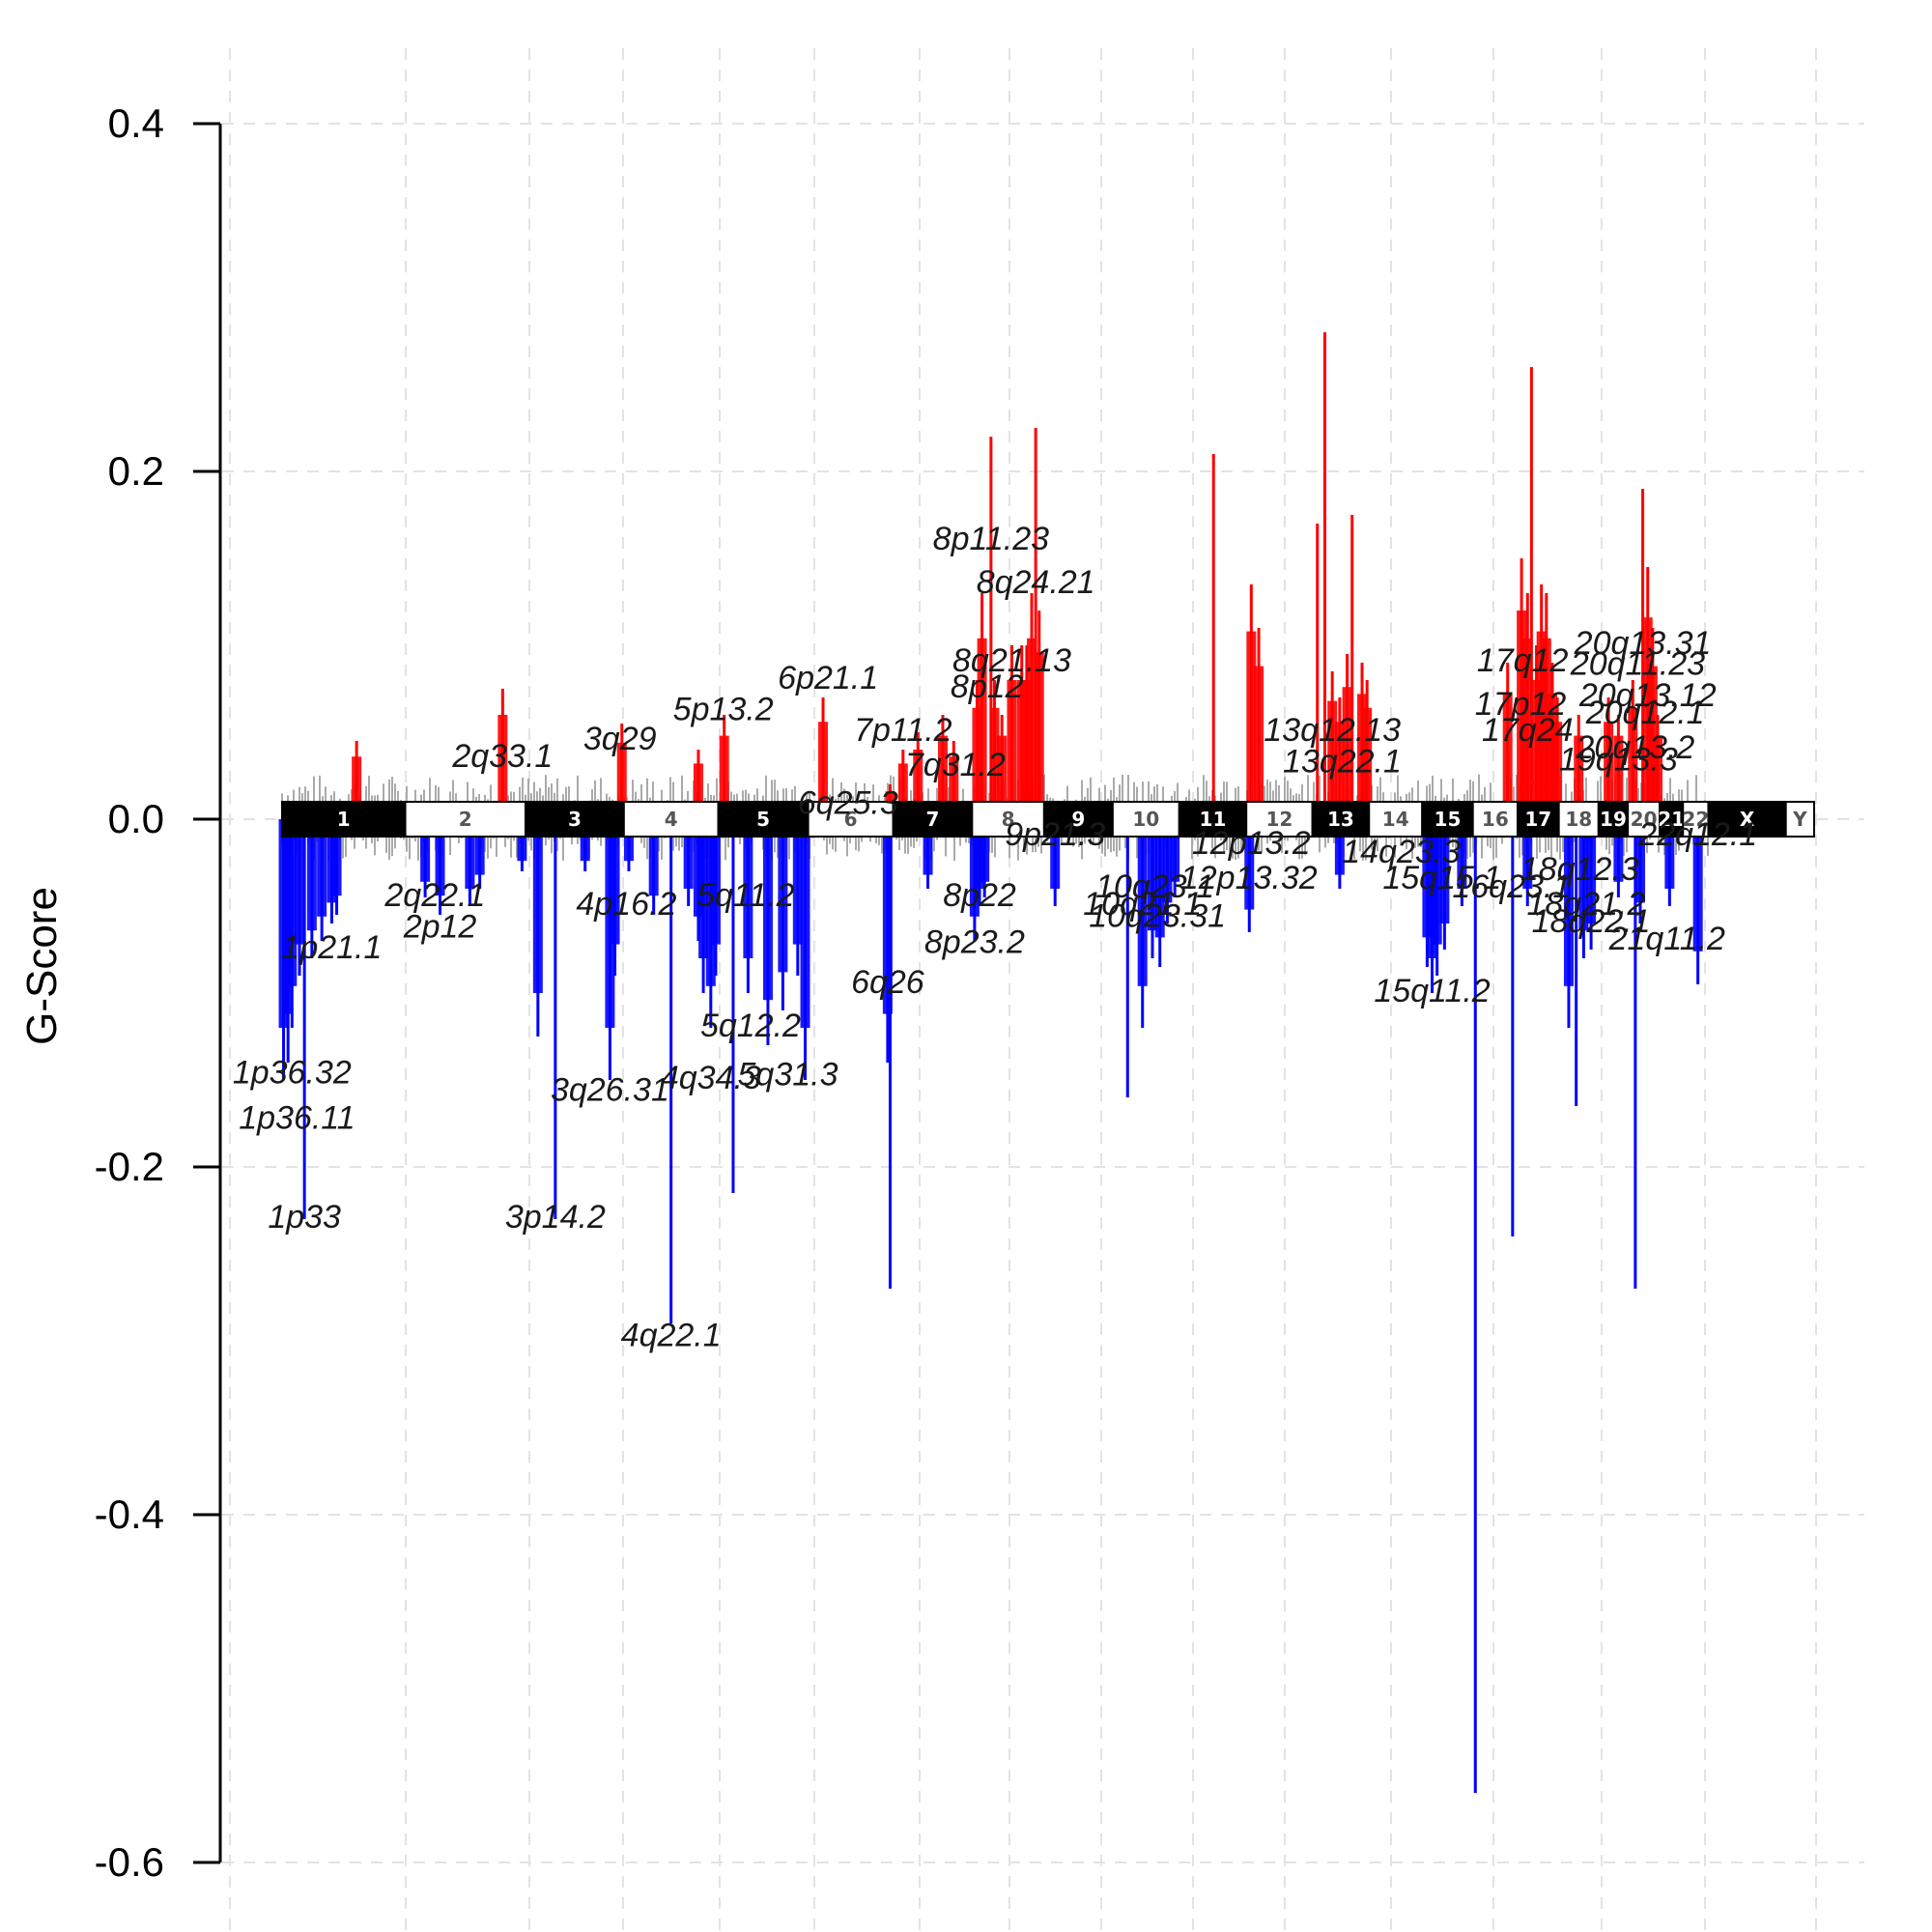  What do you see at coordinates (1666, 939) in the screenshot?
I see `cytoband-label: 21q11.2` at bounding box center [1666, 939].